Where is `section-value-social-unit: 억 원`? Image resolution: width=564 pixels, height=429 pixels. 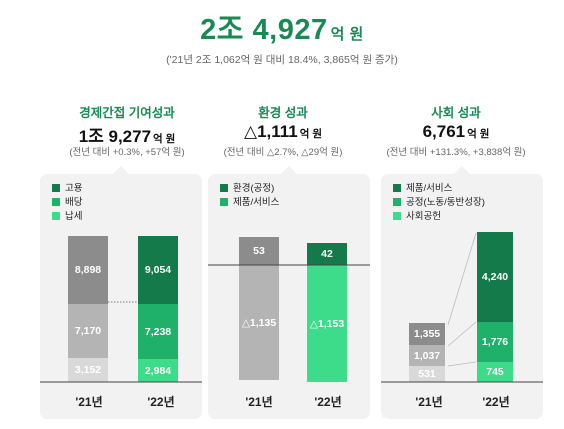 section-value-social-unit: 억 원 is located at coordinates (478, 134).